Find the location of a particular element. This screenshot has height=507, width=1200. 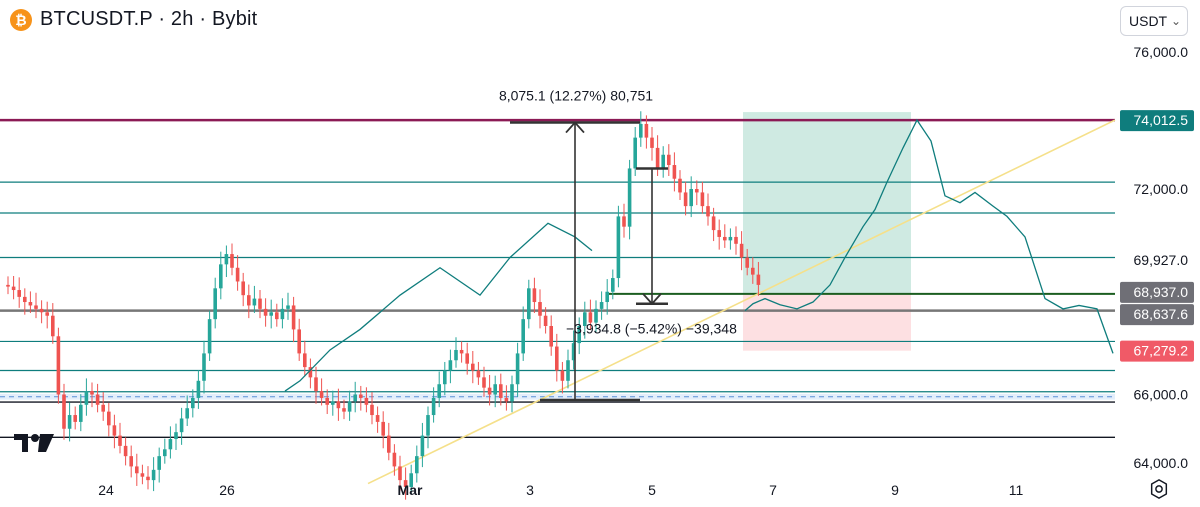

y-tick-label-2: 69,927.0 is located at coordinates (1161, 260).